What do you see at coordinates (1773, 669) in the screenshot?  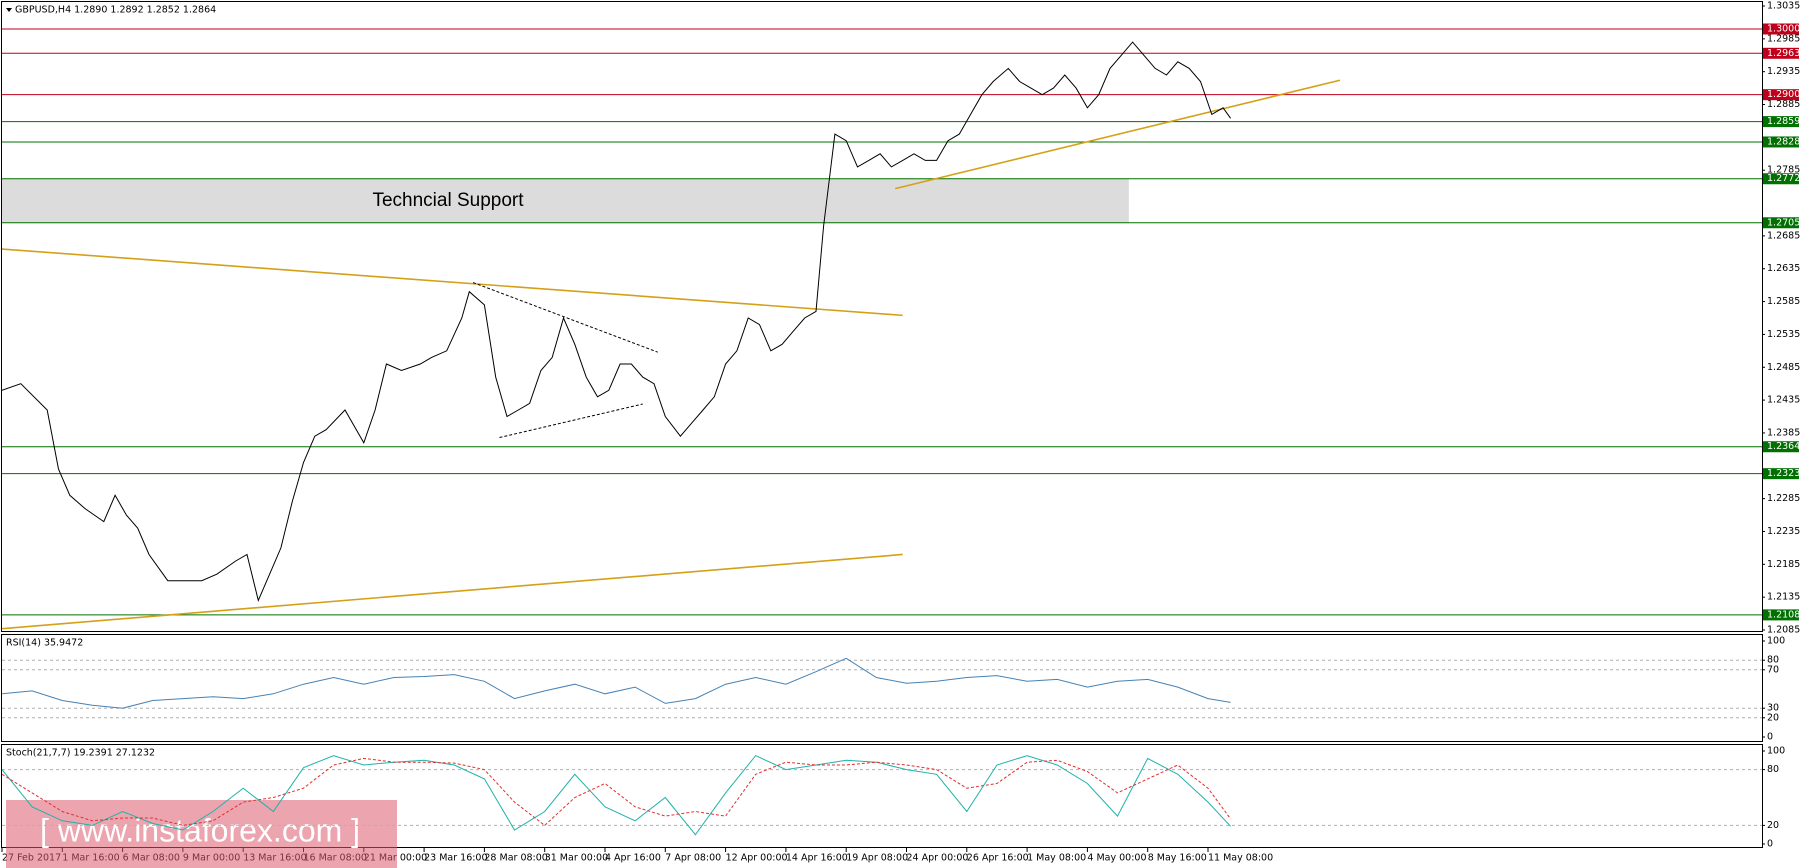 I see `y-tick-label: 70` at bounding box center [1773, 669].